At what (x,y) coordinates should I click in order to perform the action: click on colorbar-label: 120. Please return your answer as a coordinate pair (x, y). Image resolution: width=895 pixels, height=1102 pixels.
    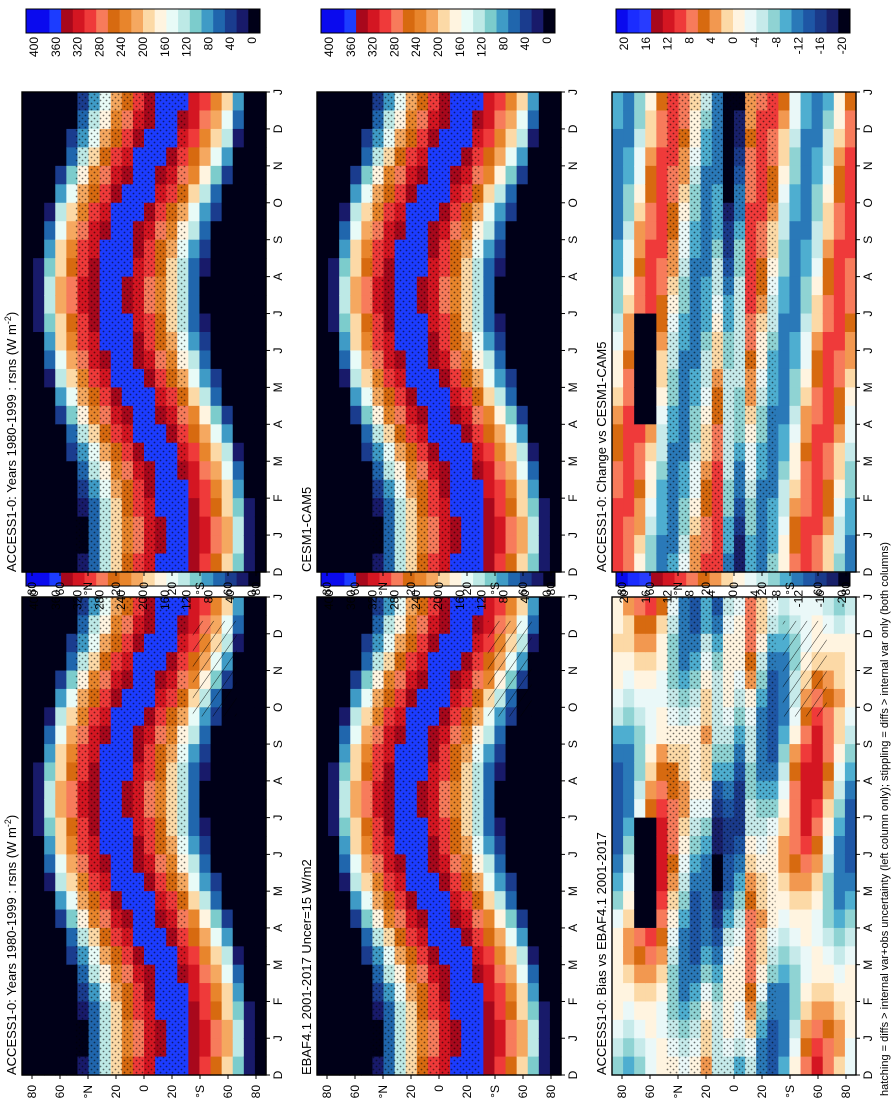
    Looking at the image, I should click on (187, 600).